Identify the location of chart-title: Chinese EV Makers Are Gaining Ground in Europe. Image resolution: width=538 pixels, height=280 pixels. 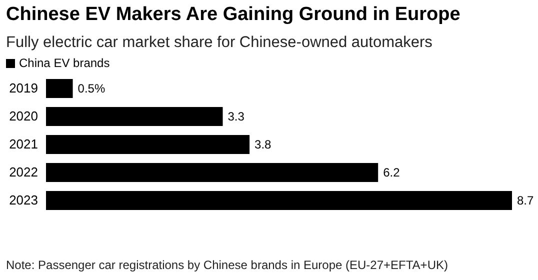
(233, 15).